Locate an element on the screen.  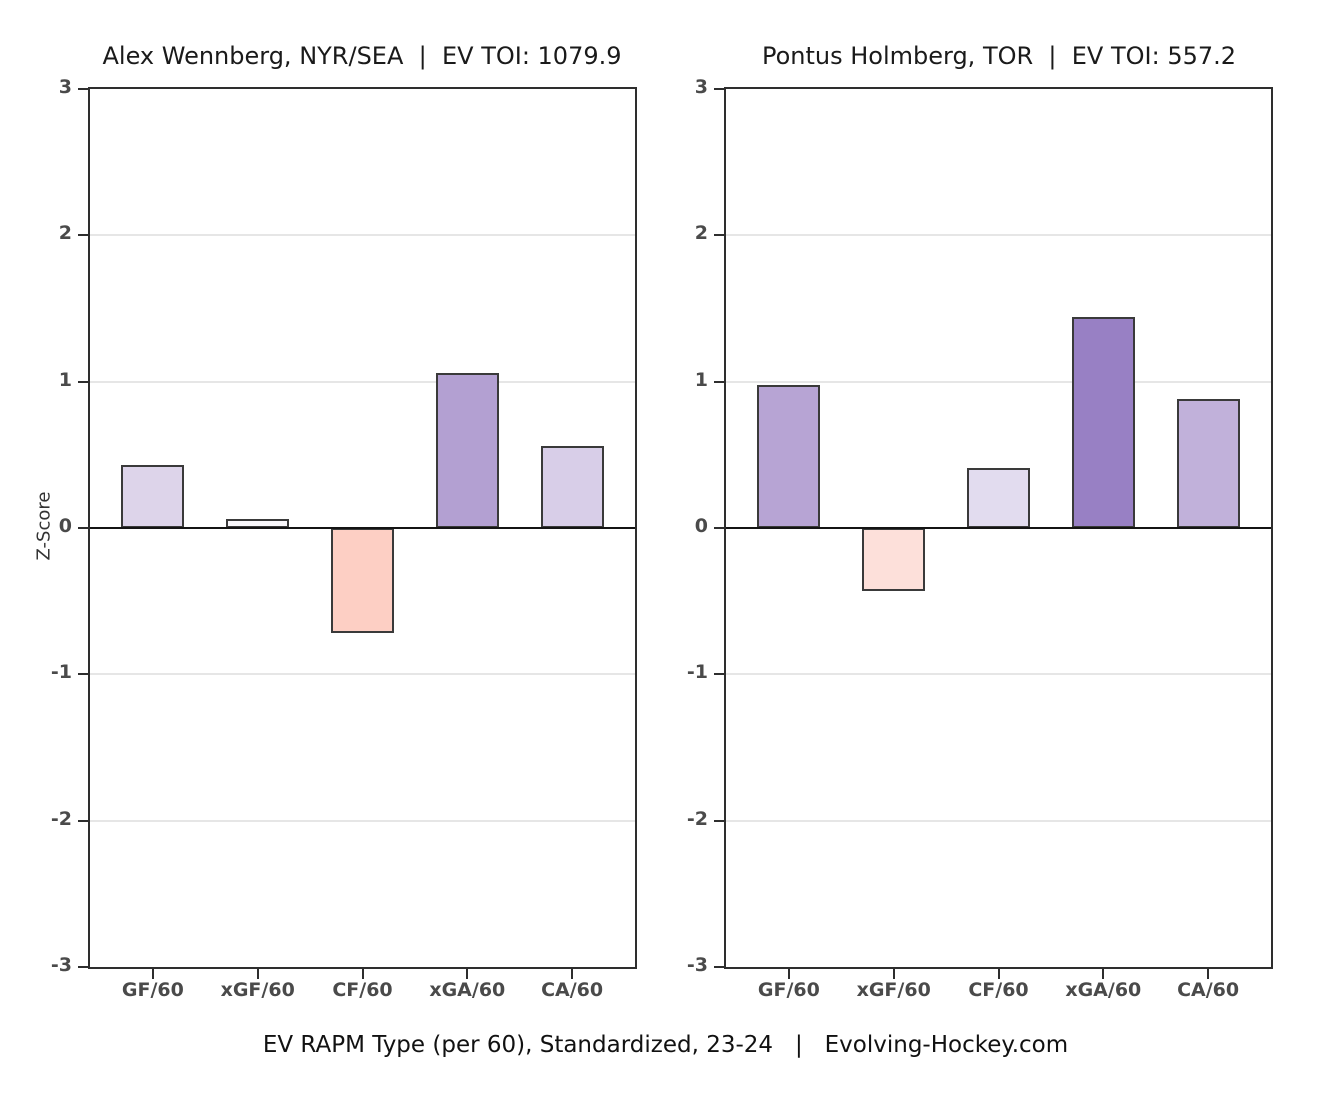
chart-title-left: Alex Wennberg, NYR/SEA | EV TOI: 1079.9 is located at coordinates (362, 56).